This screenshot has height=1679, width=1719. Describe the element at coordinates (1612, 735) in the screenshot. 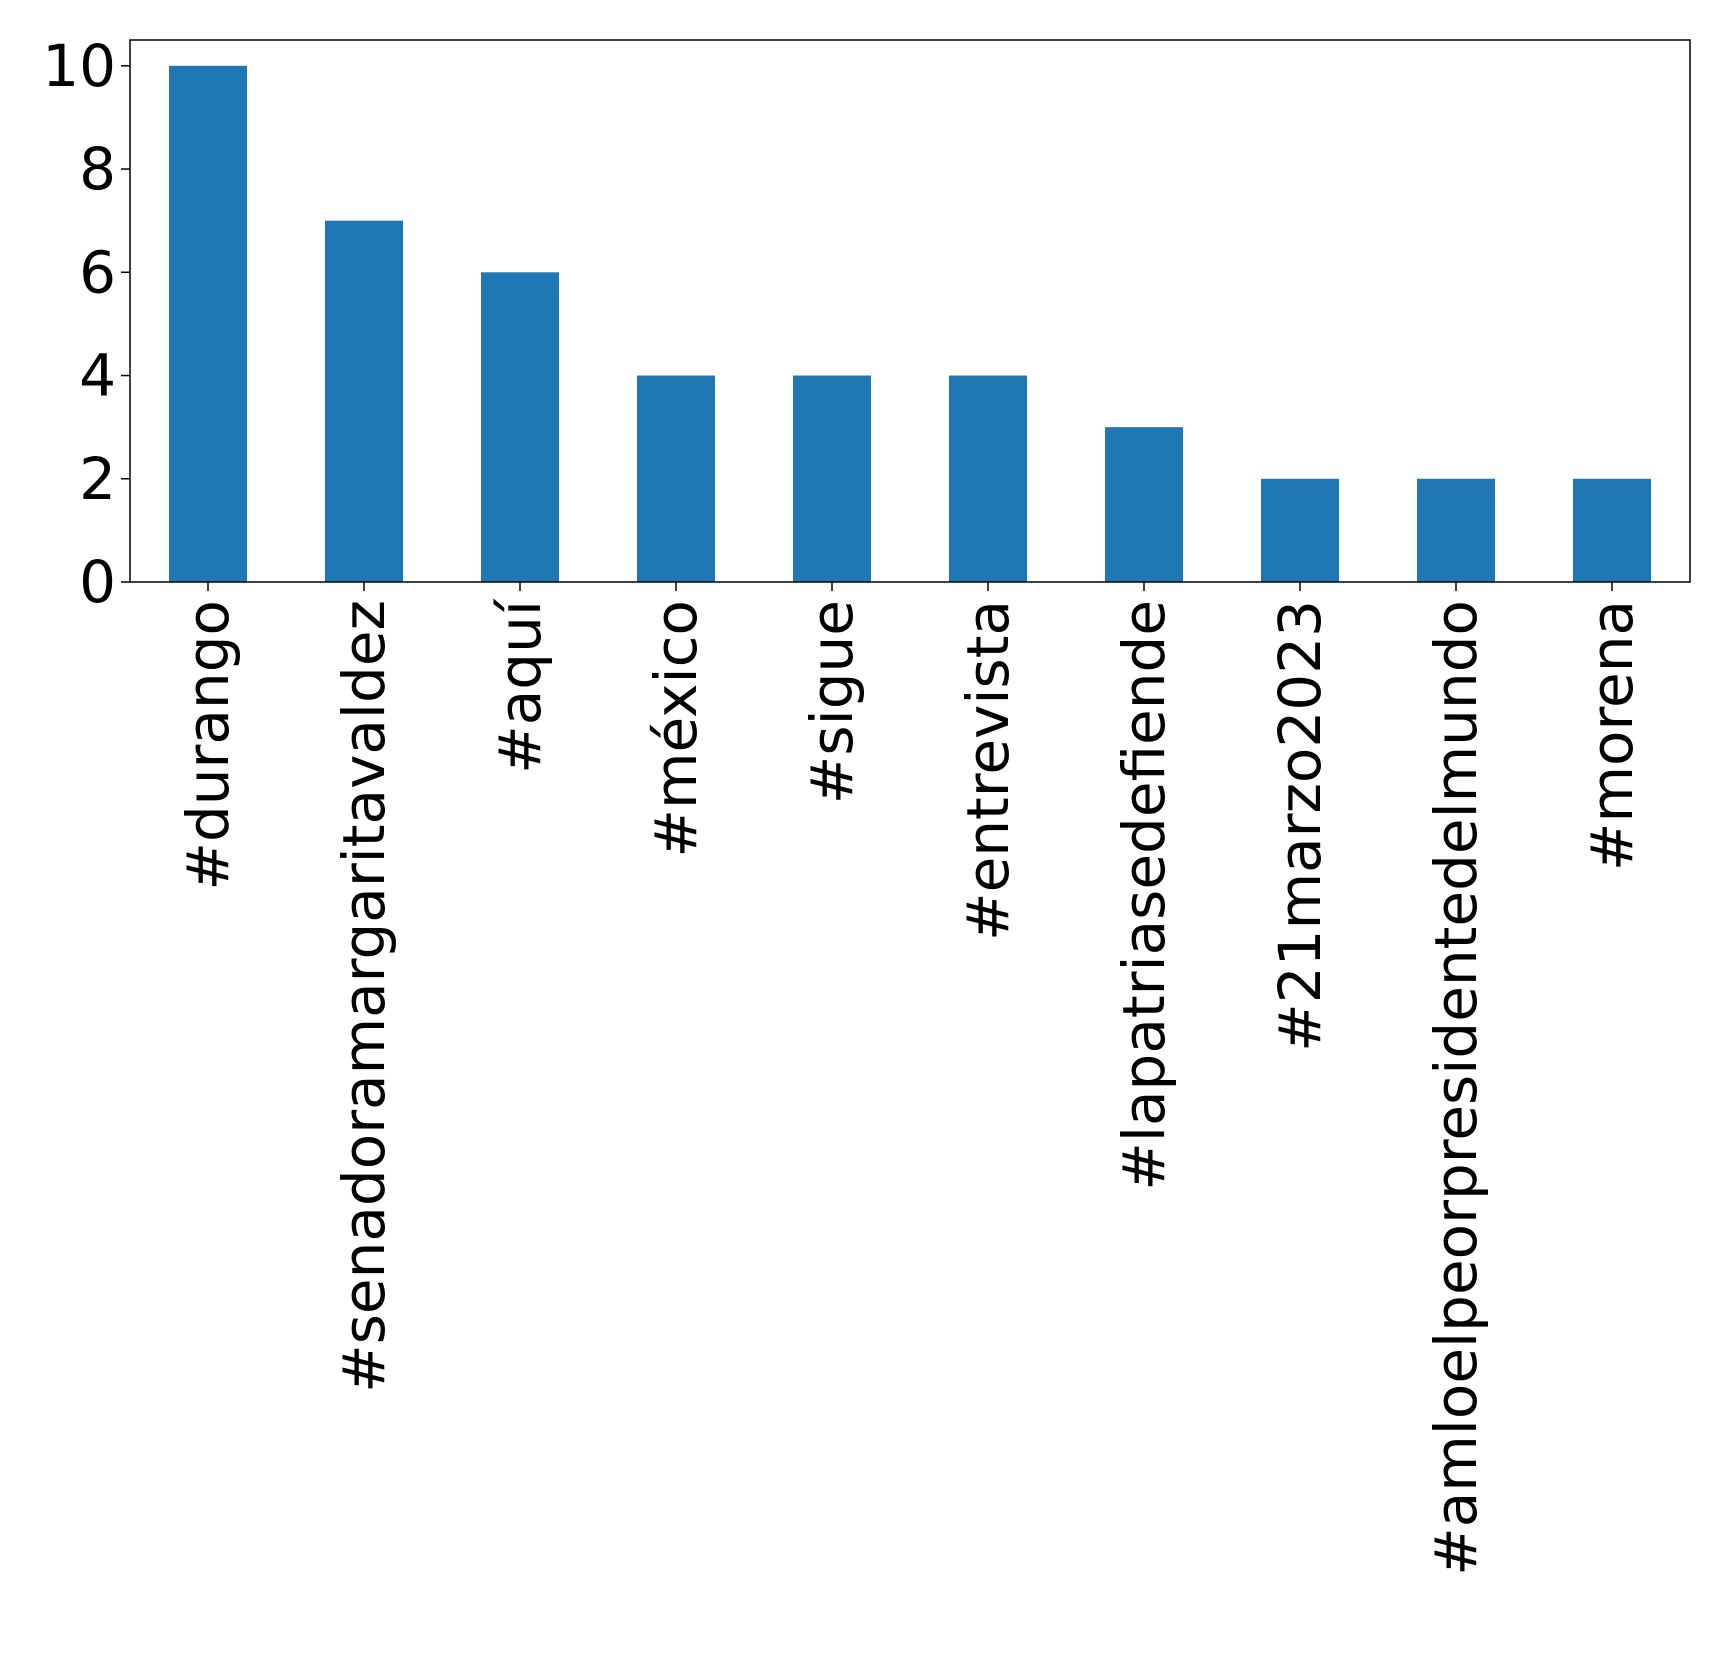

I see `x-tick-label-9: #morena` at that location.